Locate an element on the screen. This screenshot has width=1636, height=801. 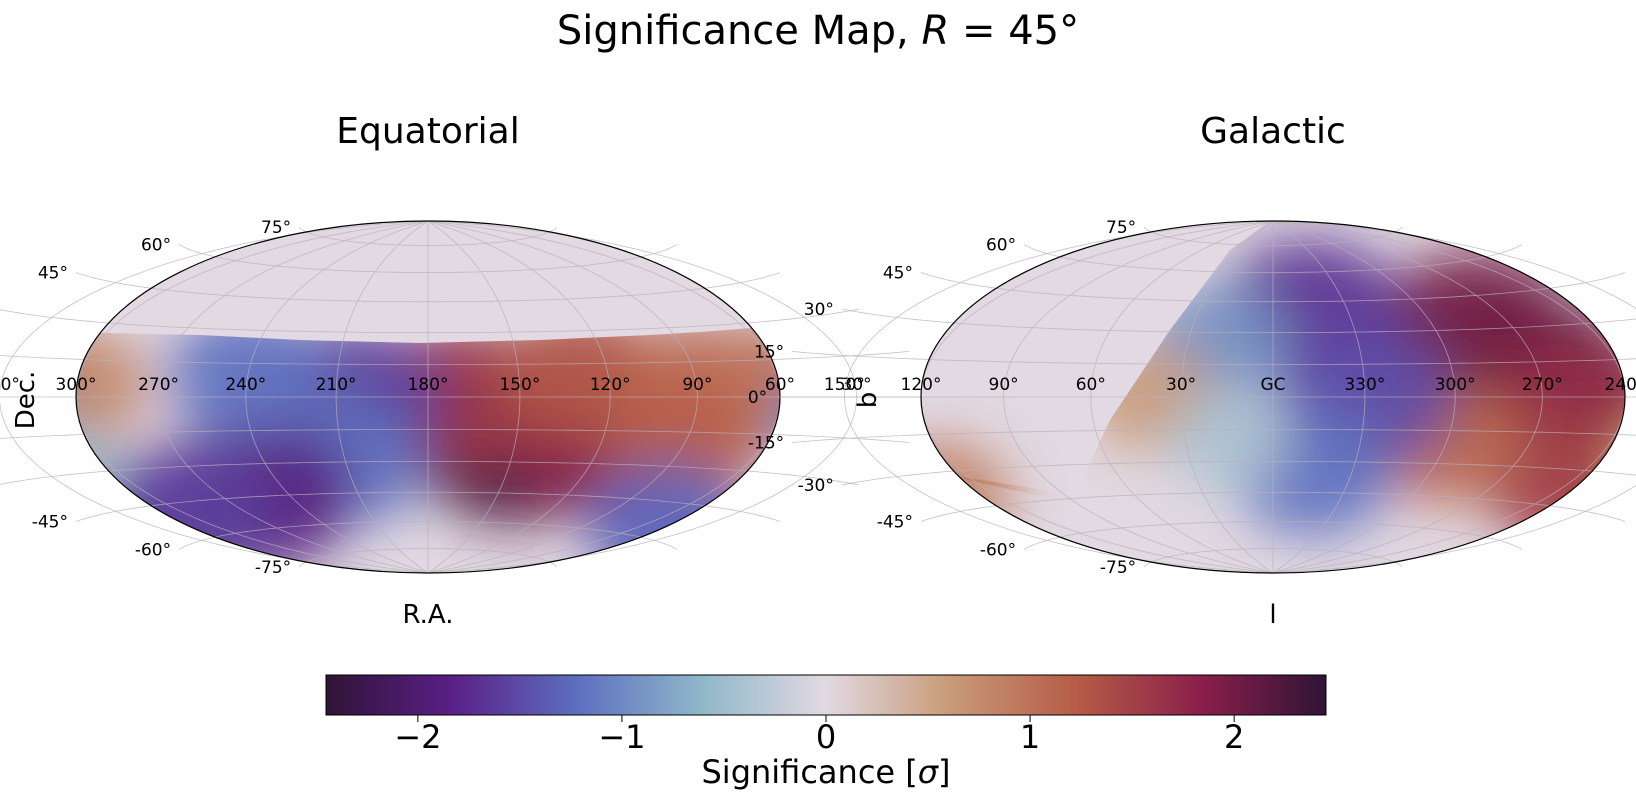
lat-tick-label: -30° is located at coordinates (816, 486).